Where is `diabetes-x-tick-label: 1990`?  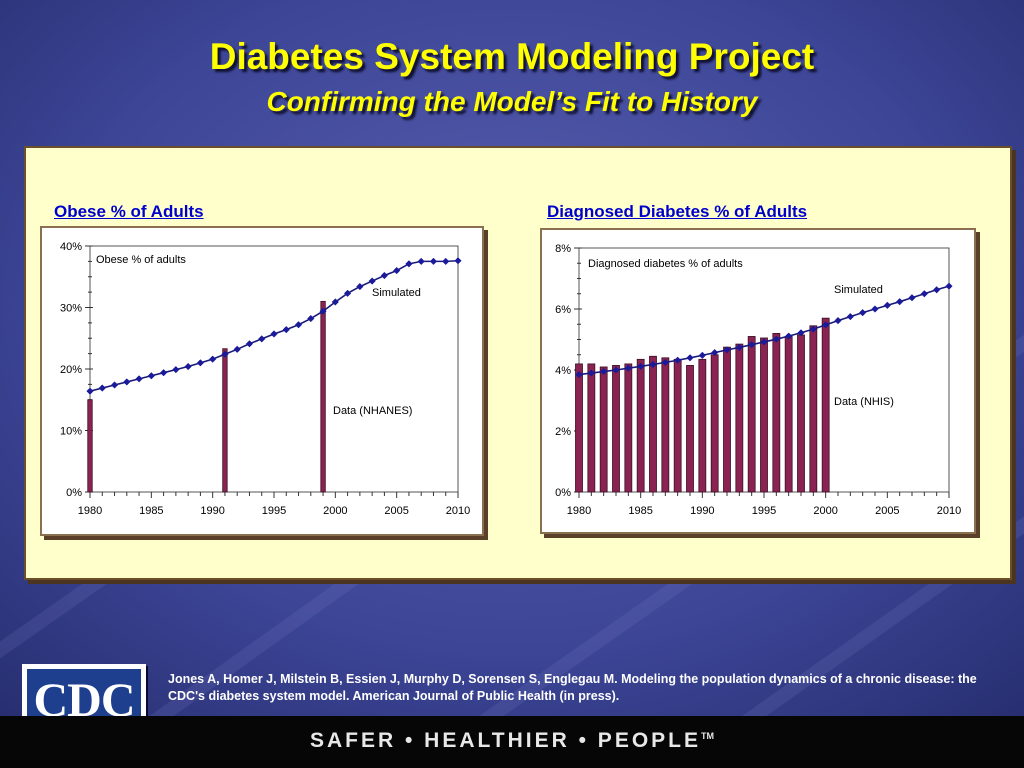 diabetes-x-tick-label: 1990 is located at coordinates (702, 511).